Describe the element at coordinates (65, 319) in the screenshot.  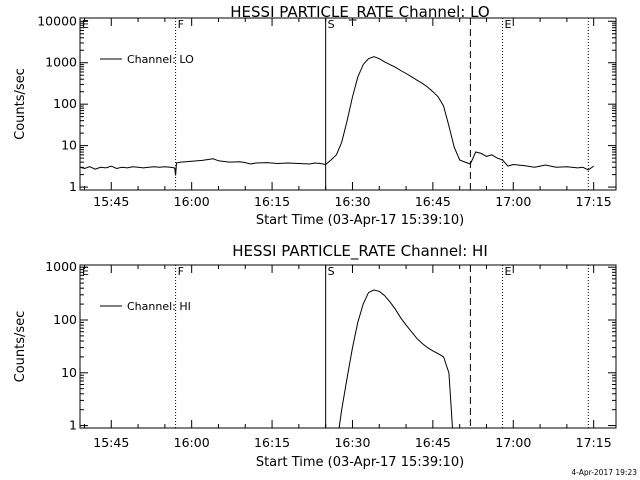
I see `panel-1-y-tick-label-2: 100` at that location.